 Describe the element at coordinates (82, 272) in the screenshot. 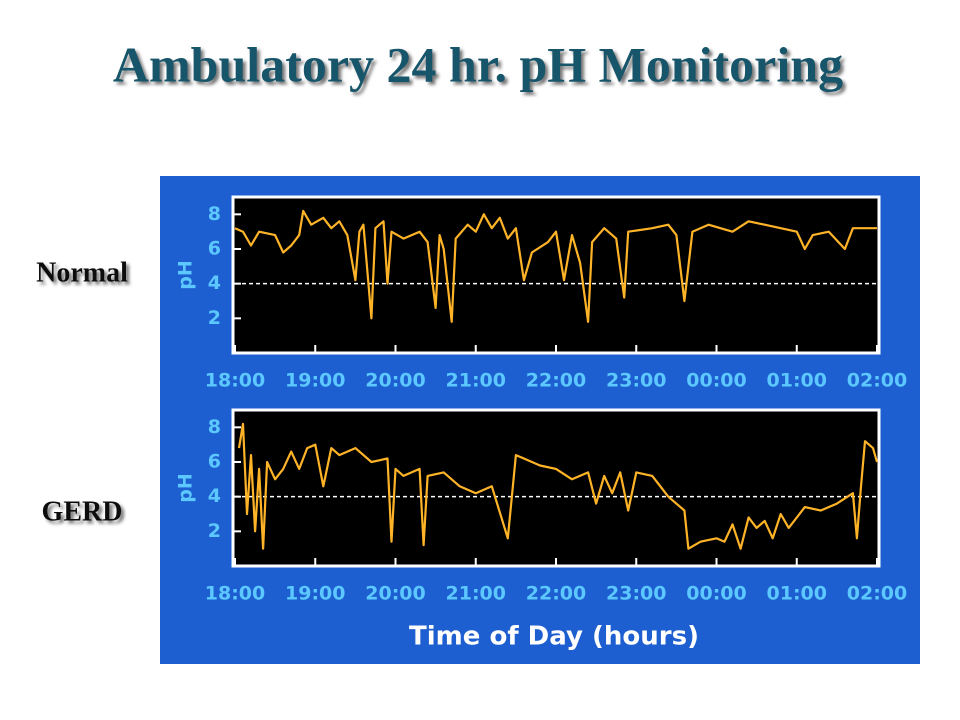

I see `trace-label: Normal` at that location.